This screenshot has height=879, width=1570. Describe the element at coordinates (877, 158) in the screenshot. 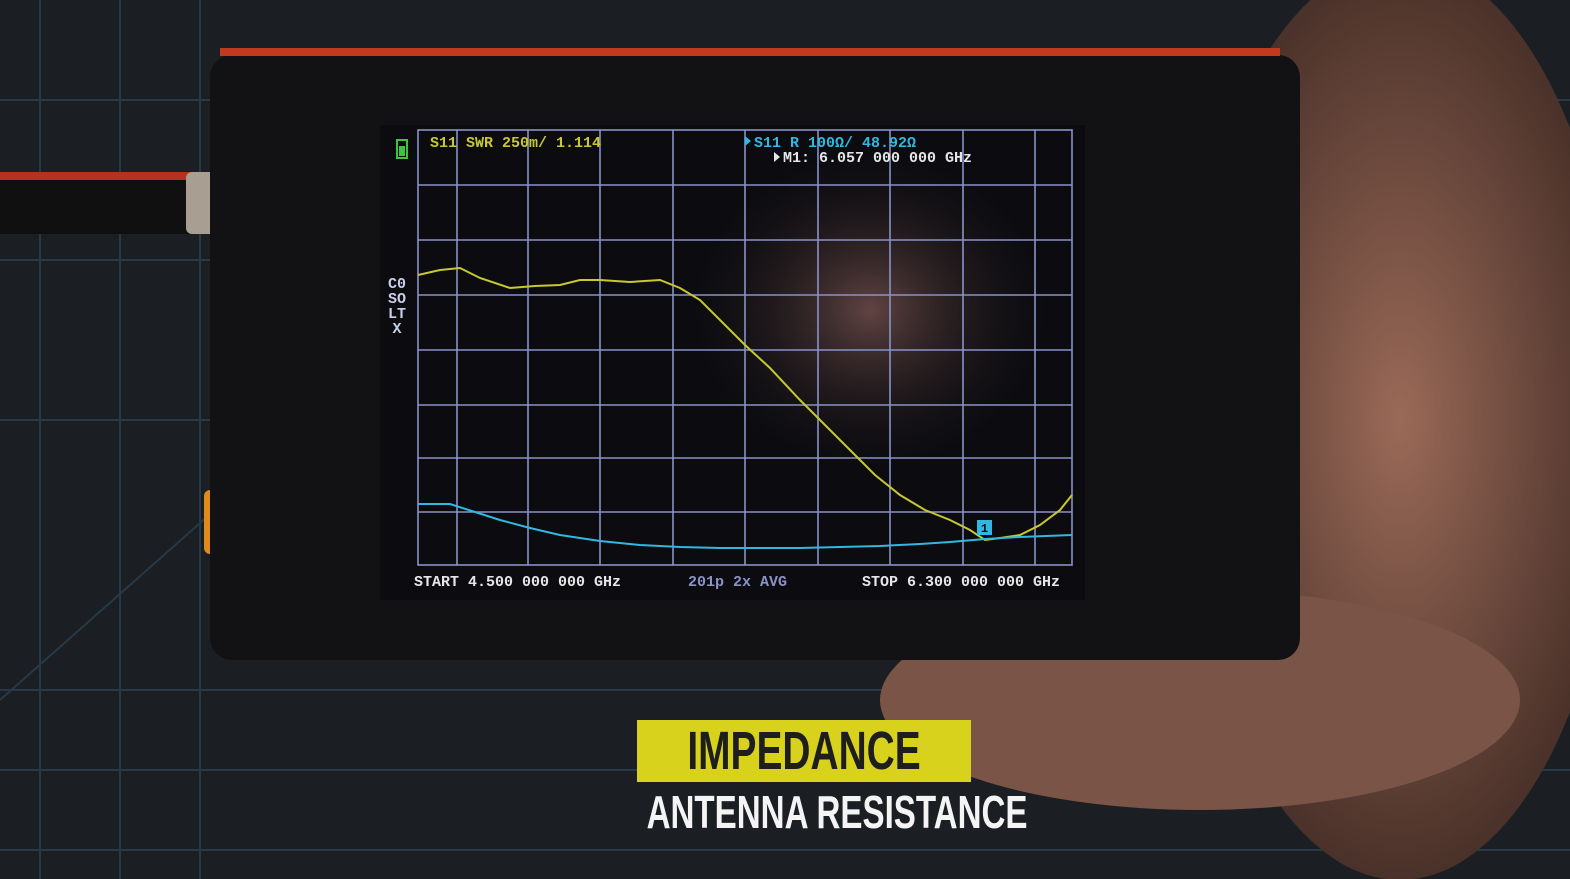

I see `marker-readout: M1: 6.057 000 000 GHz` at that location.